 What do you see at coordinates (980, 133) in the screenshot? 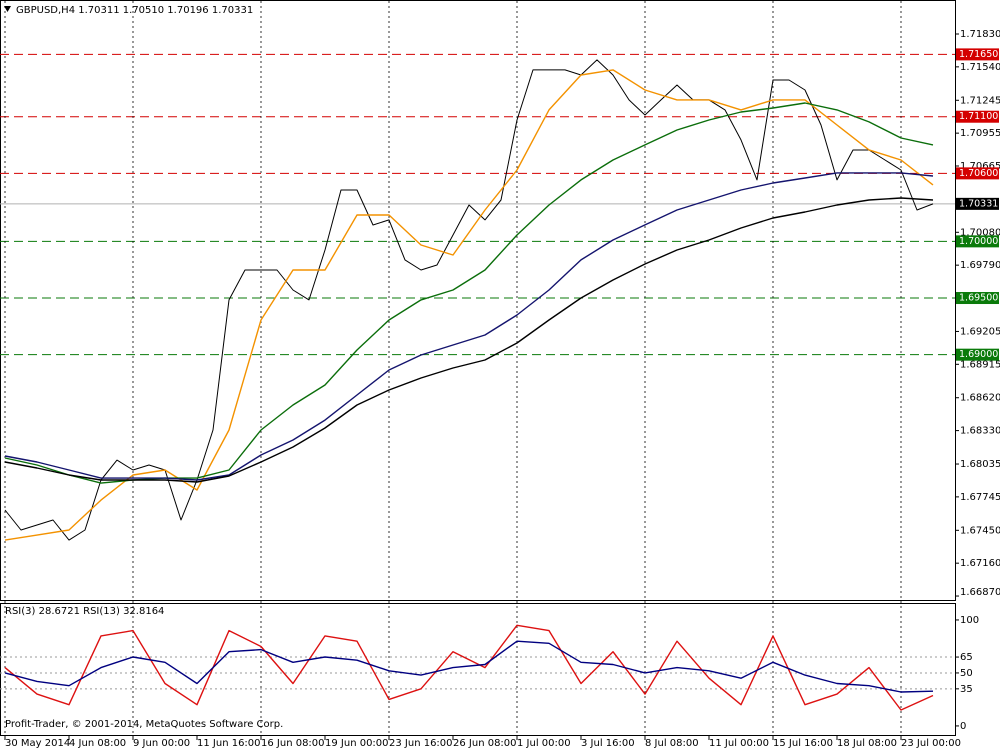
I see `y-tick-label: 1.70955` at bounding box center [980, 133].